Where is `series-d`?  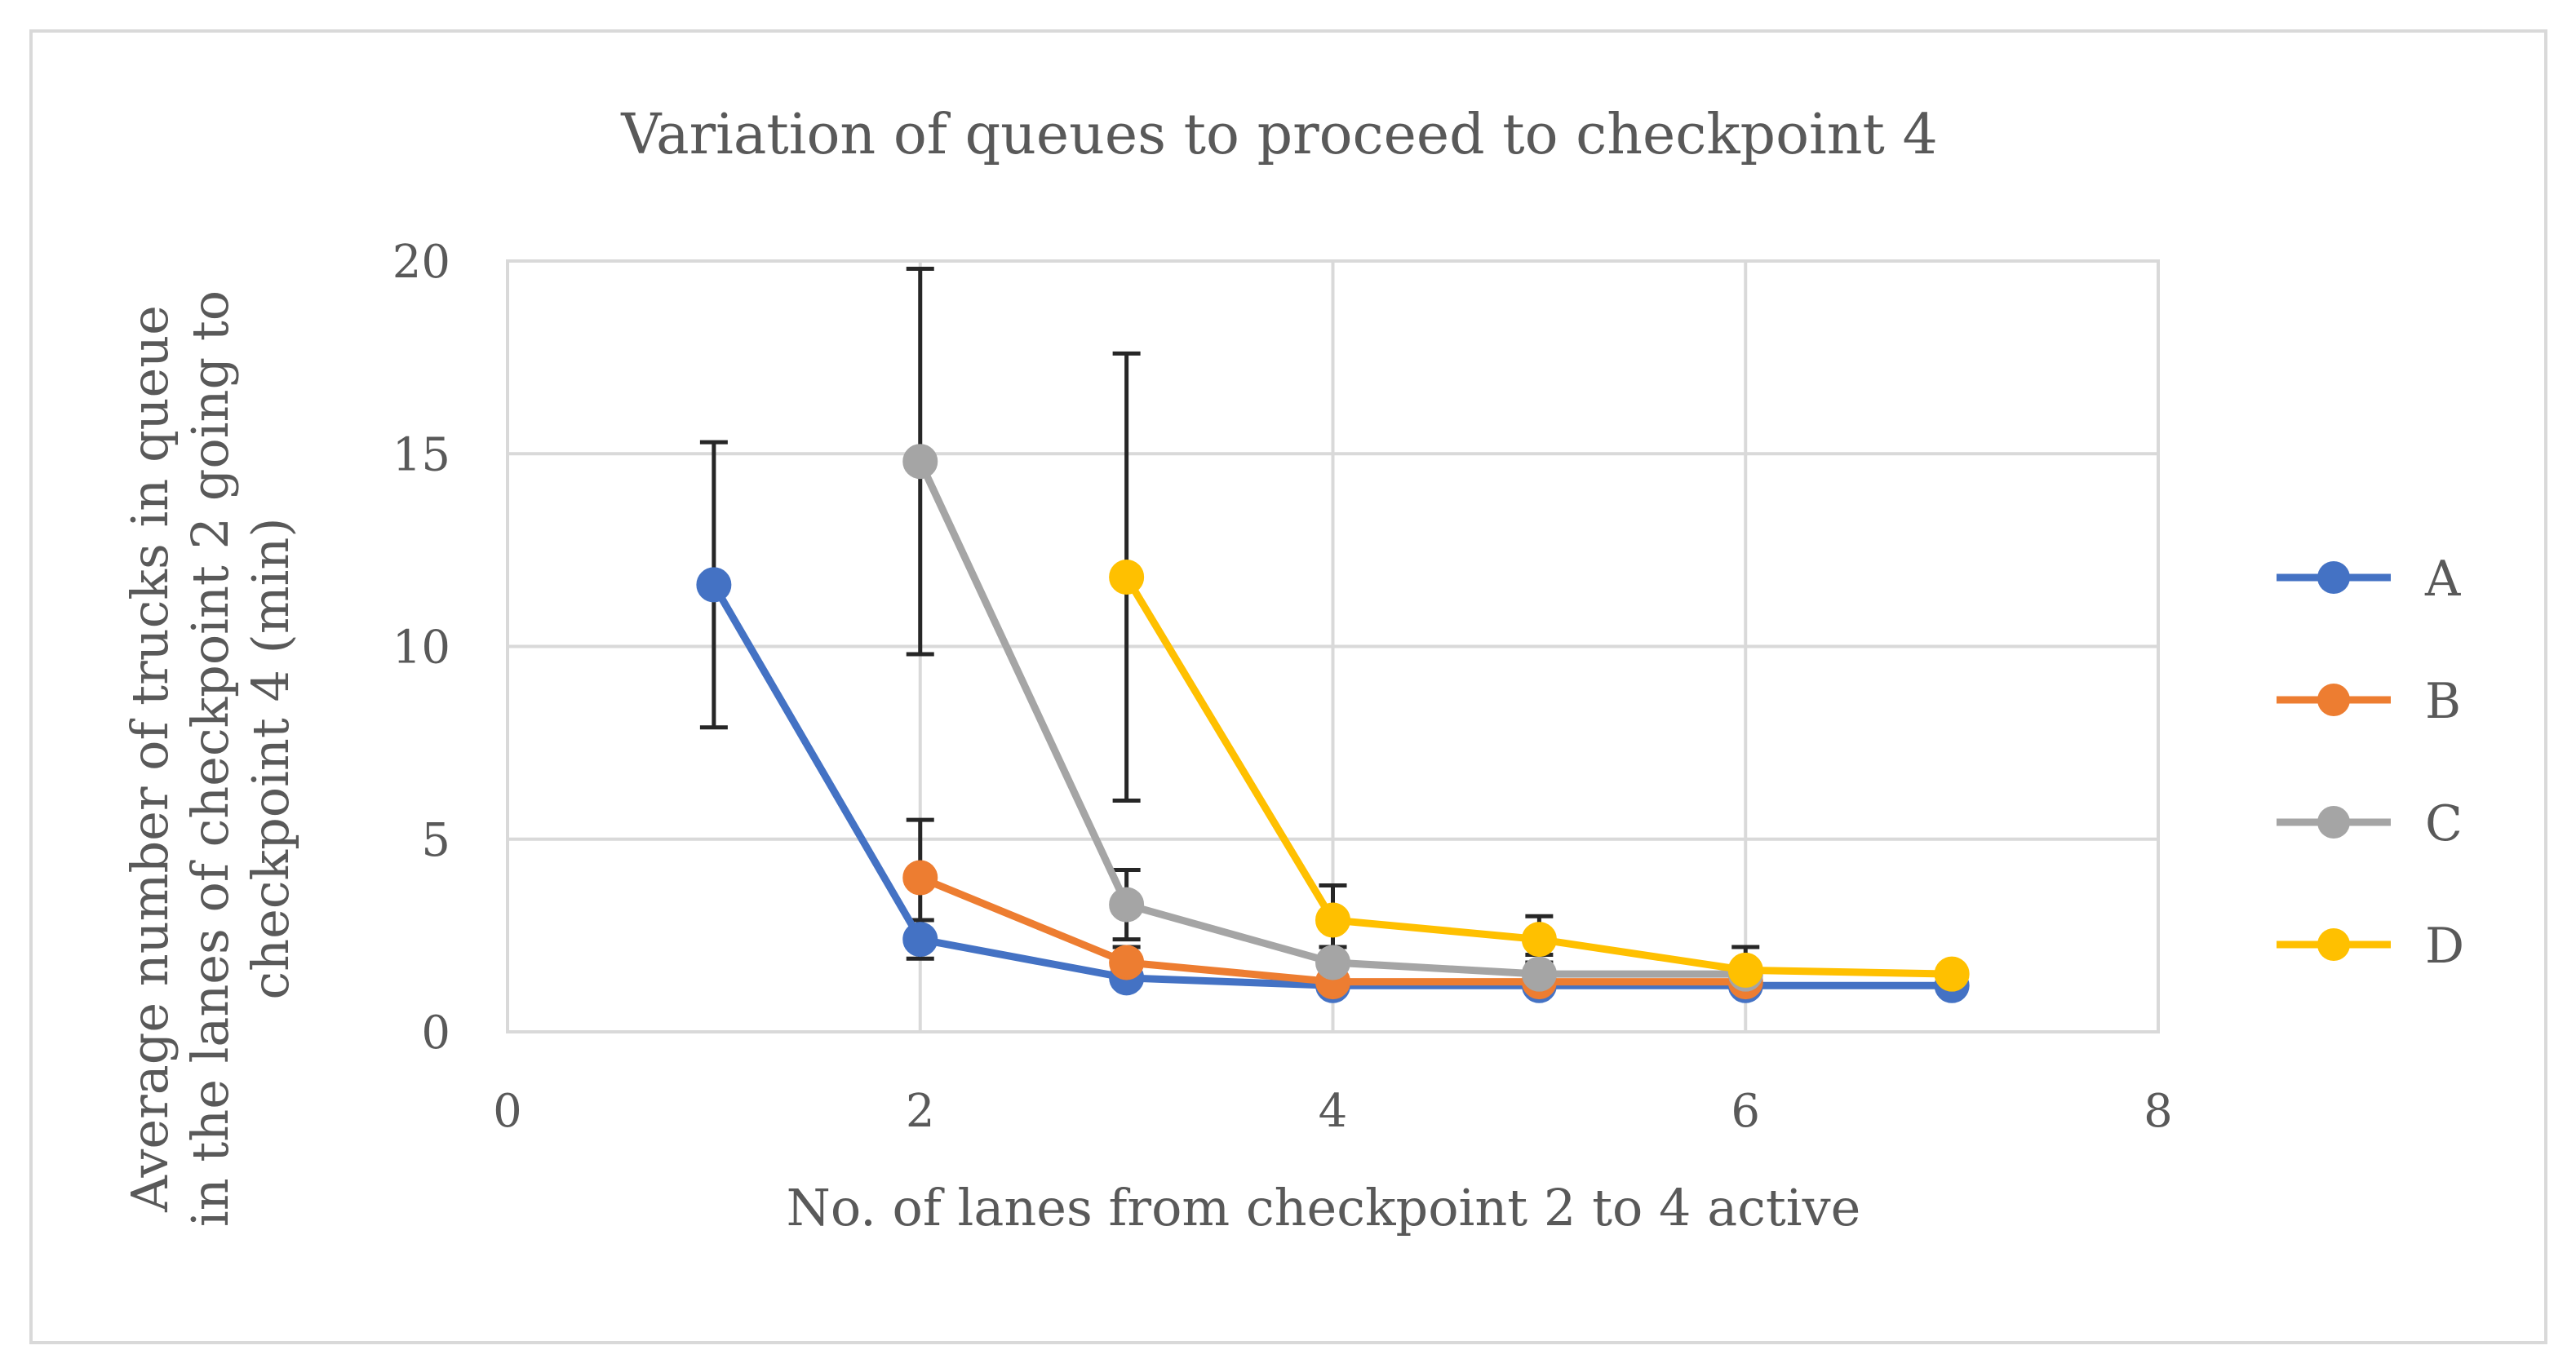
series-d is located at coordinates (1539, 776).